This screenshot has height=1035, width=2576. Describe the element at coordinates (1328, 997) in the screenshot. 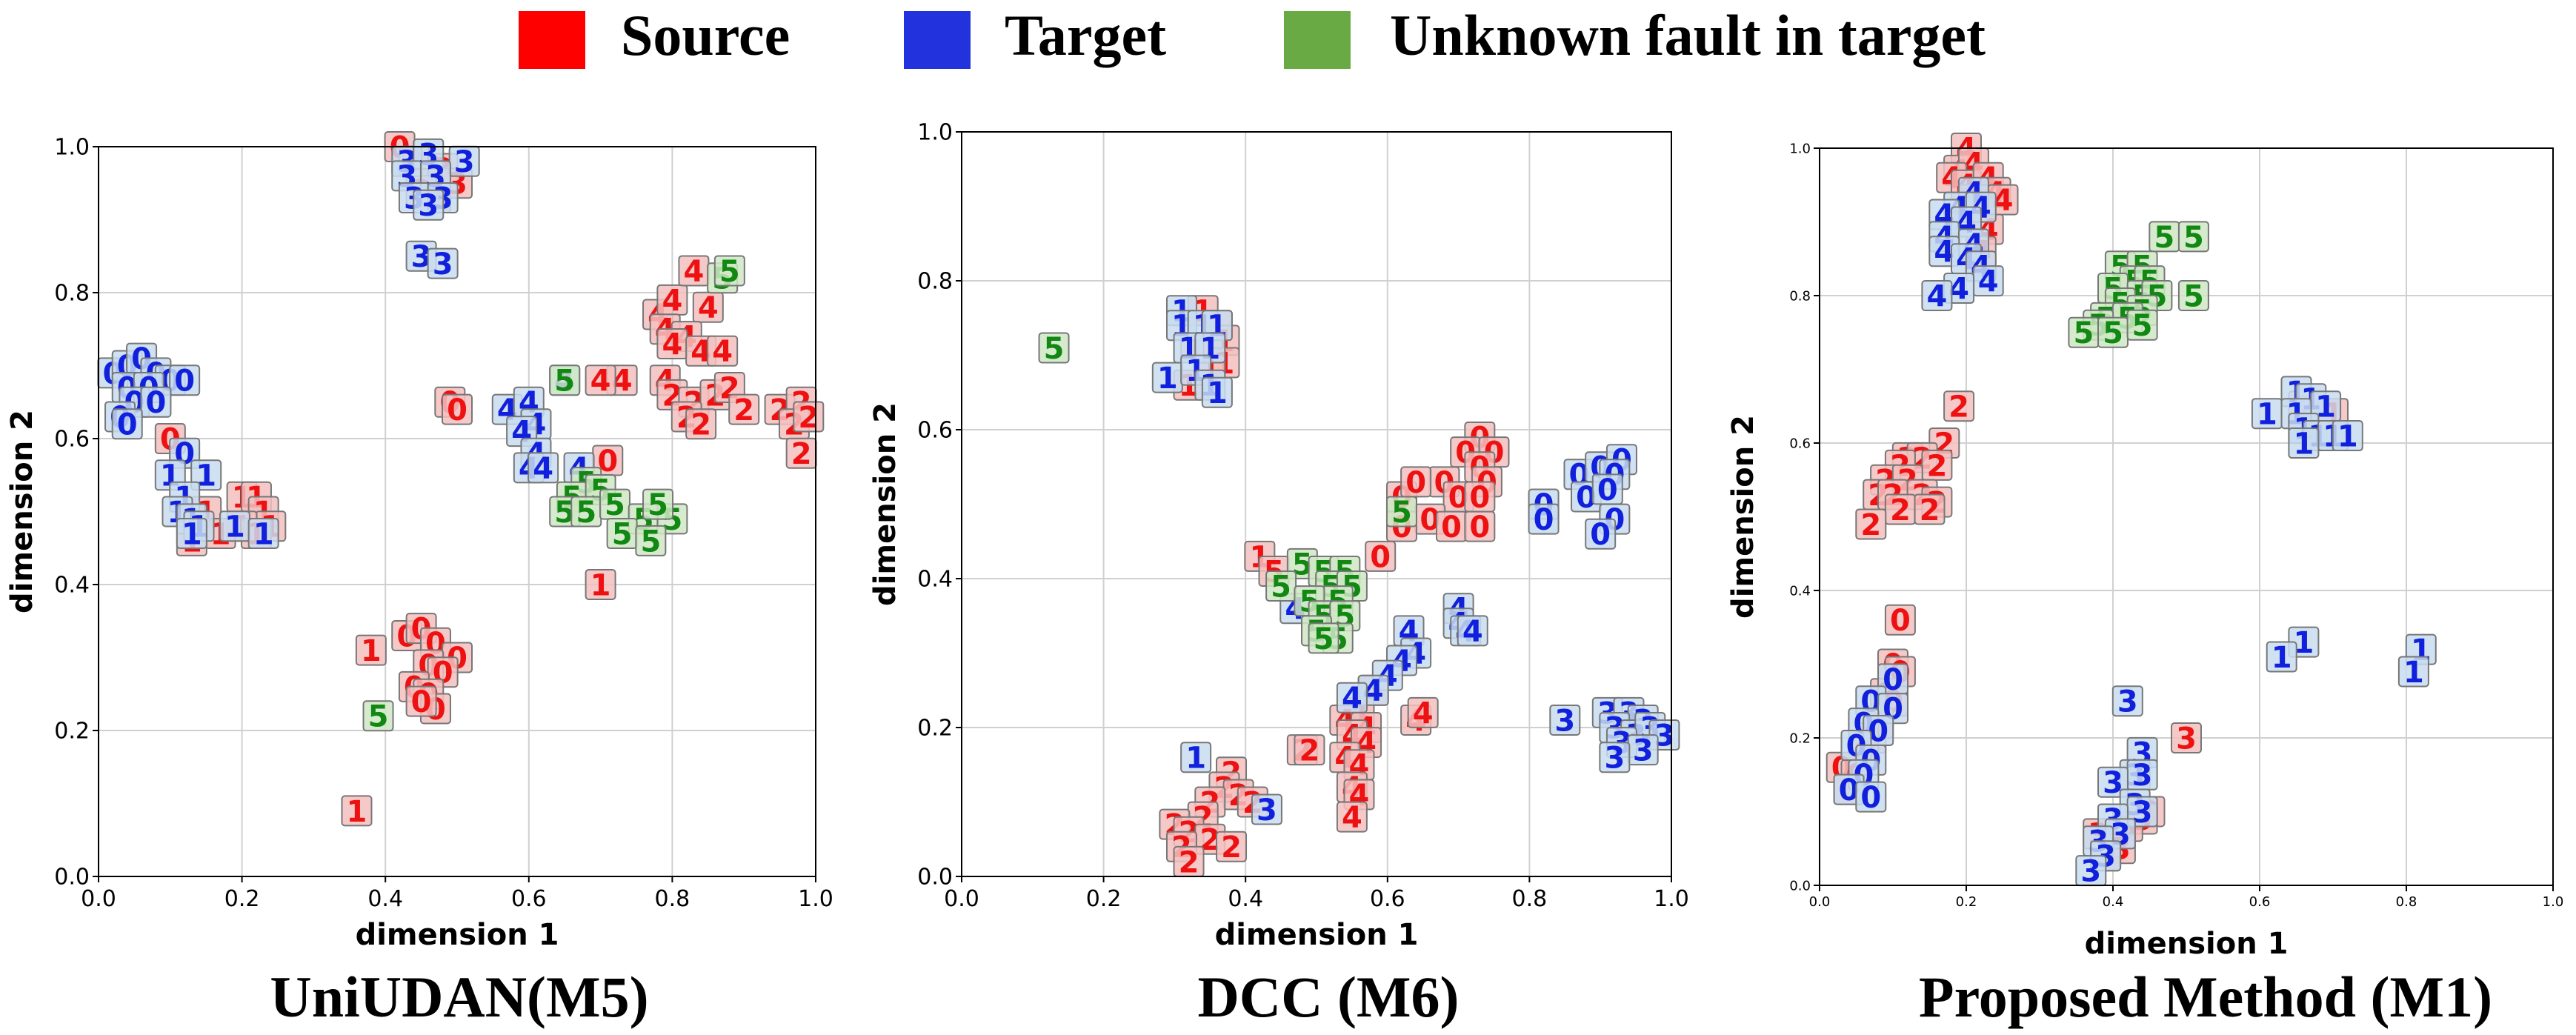

I see `chart-title-dcc: DCC (M6)` at that location.